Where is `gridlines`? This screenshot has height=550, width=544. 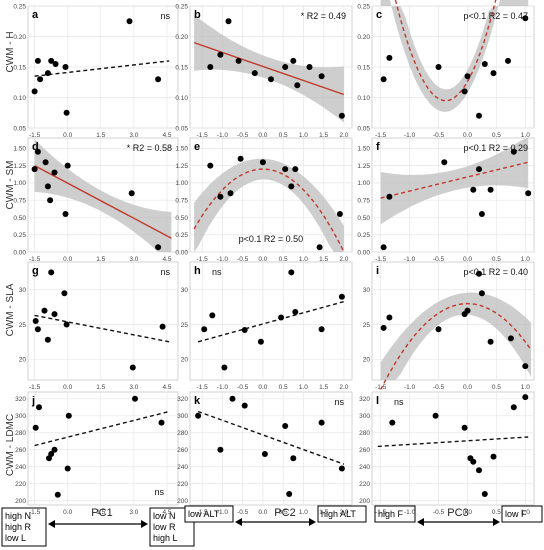 gridlines is located at coordinates (103, 321).